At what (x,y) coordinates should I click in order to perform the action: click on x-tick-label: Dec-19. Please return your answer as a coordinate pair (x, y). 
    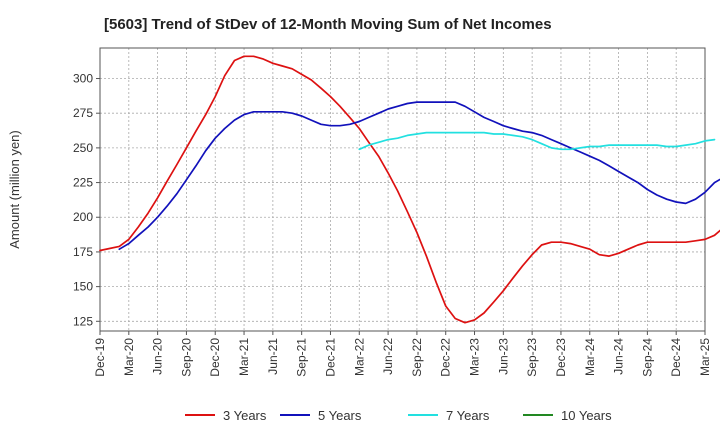
    Looking at the image, I should click on (100, 357).